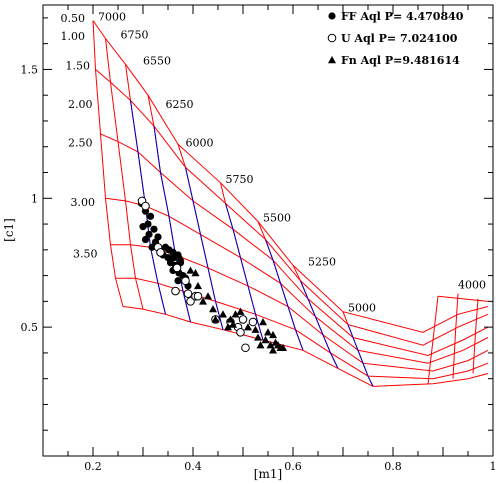 This screenshot has width=496, height=484. Describe the element at coordinates (78, 65) in the screenshot. I see `gravity-label: 1.50` at that location.